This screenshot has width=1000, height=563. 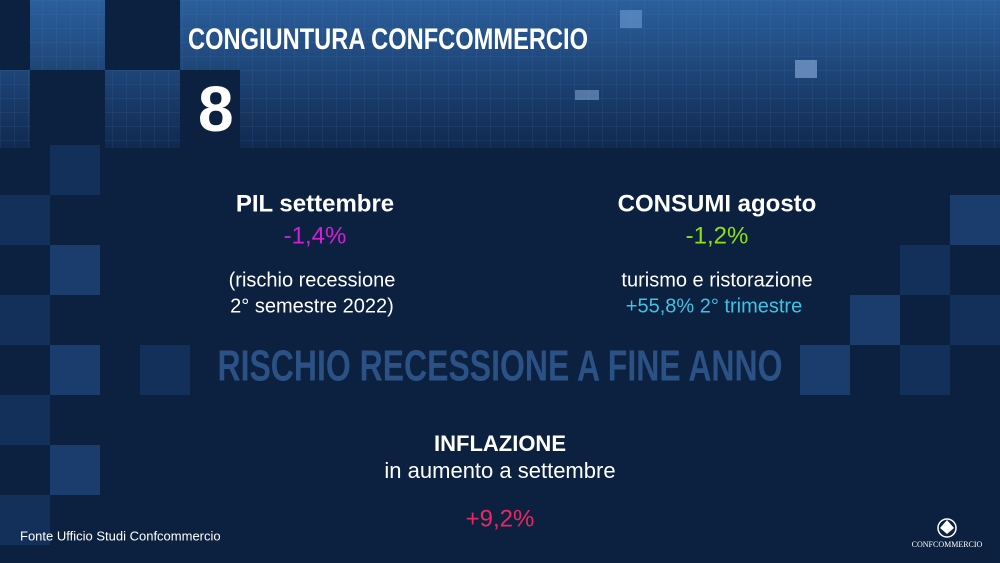 I want to click on pil-value: -1,4%, so click(x=315, y=235).